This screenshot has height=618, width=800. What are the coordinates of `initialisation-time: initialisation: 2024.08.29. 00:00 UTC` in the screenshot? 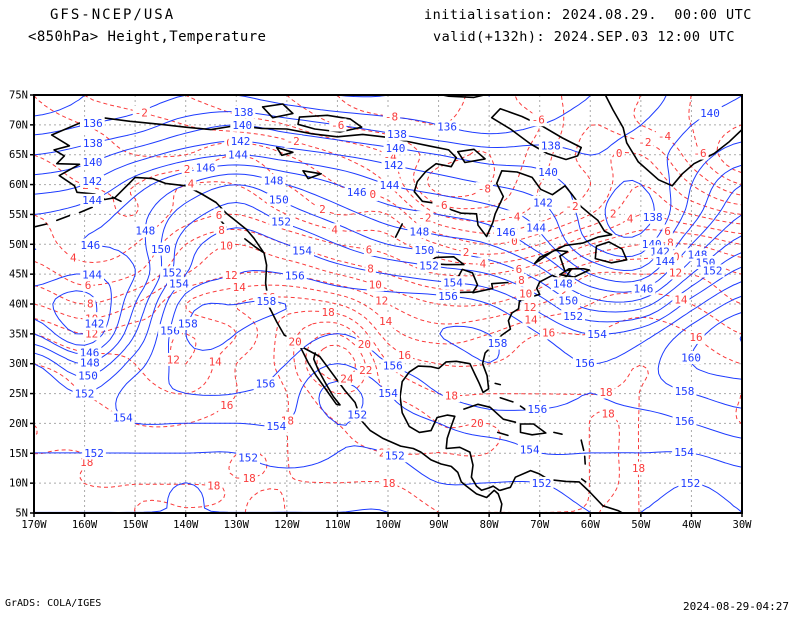 It's located at (588, 15).